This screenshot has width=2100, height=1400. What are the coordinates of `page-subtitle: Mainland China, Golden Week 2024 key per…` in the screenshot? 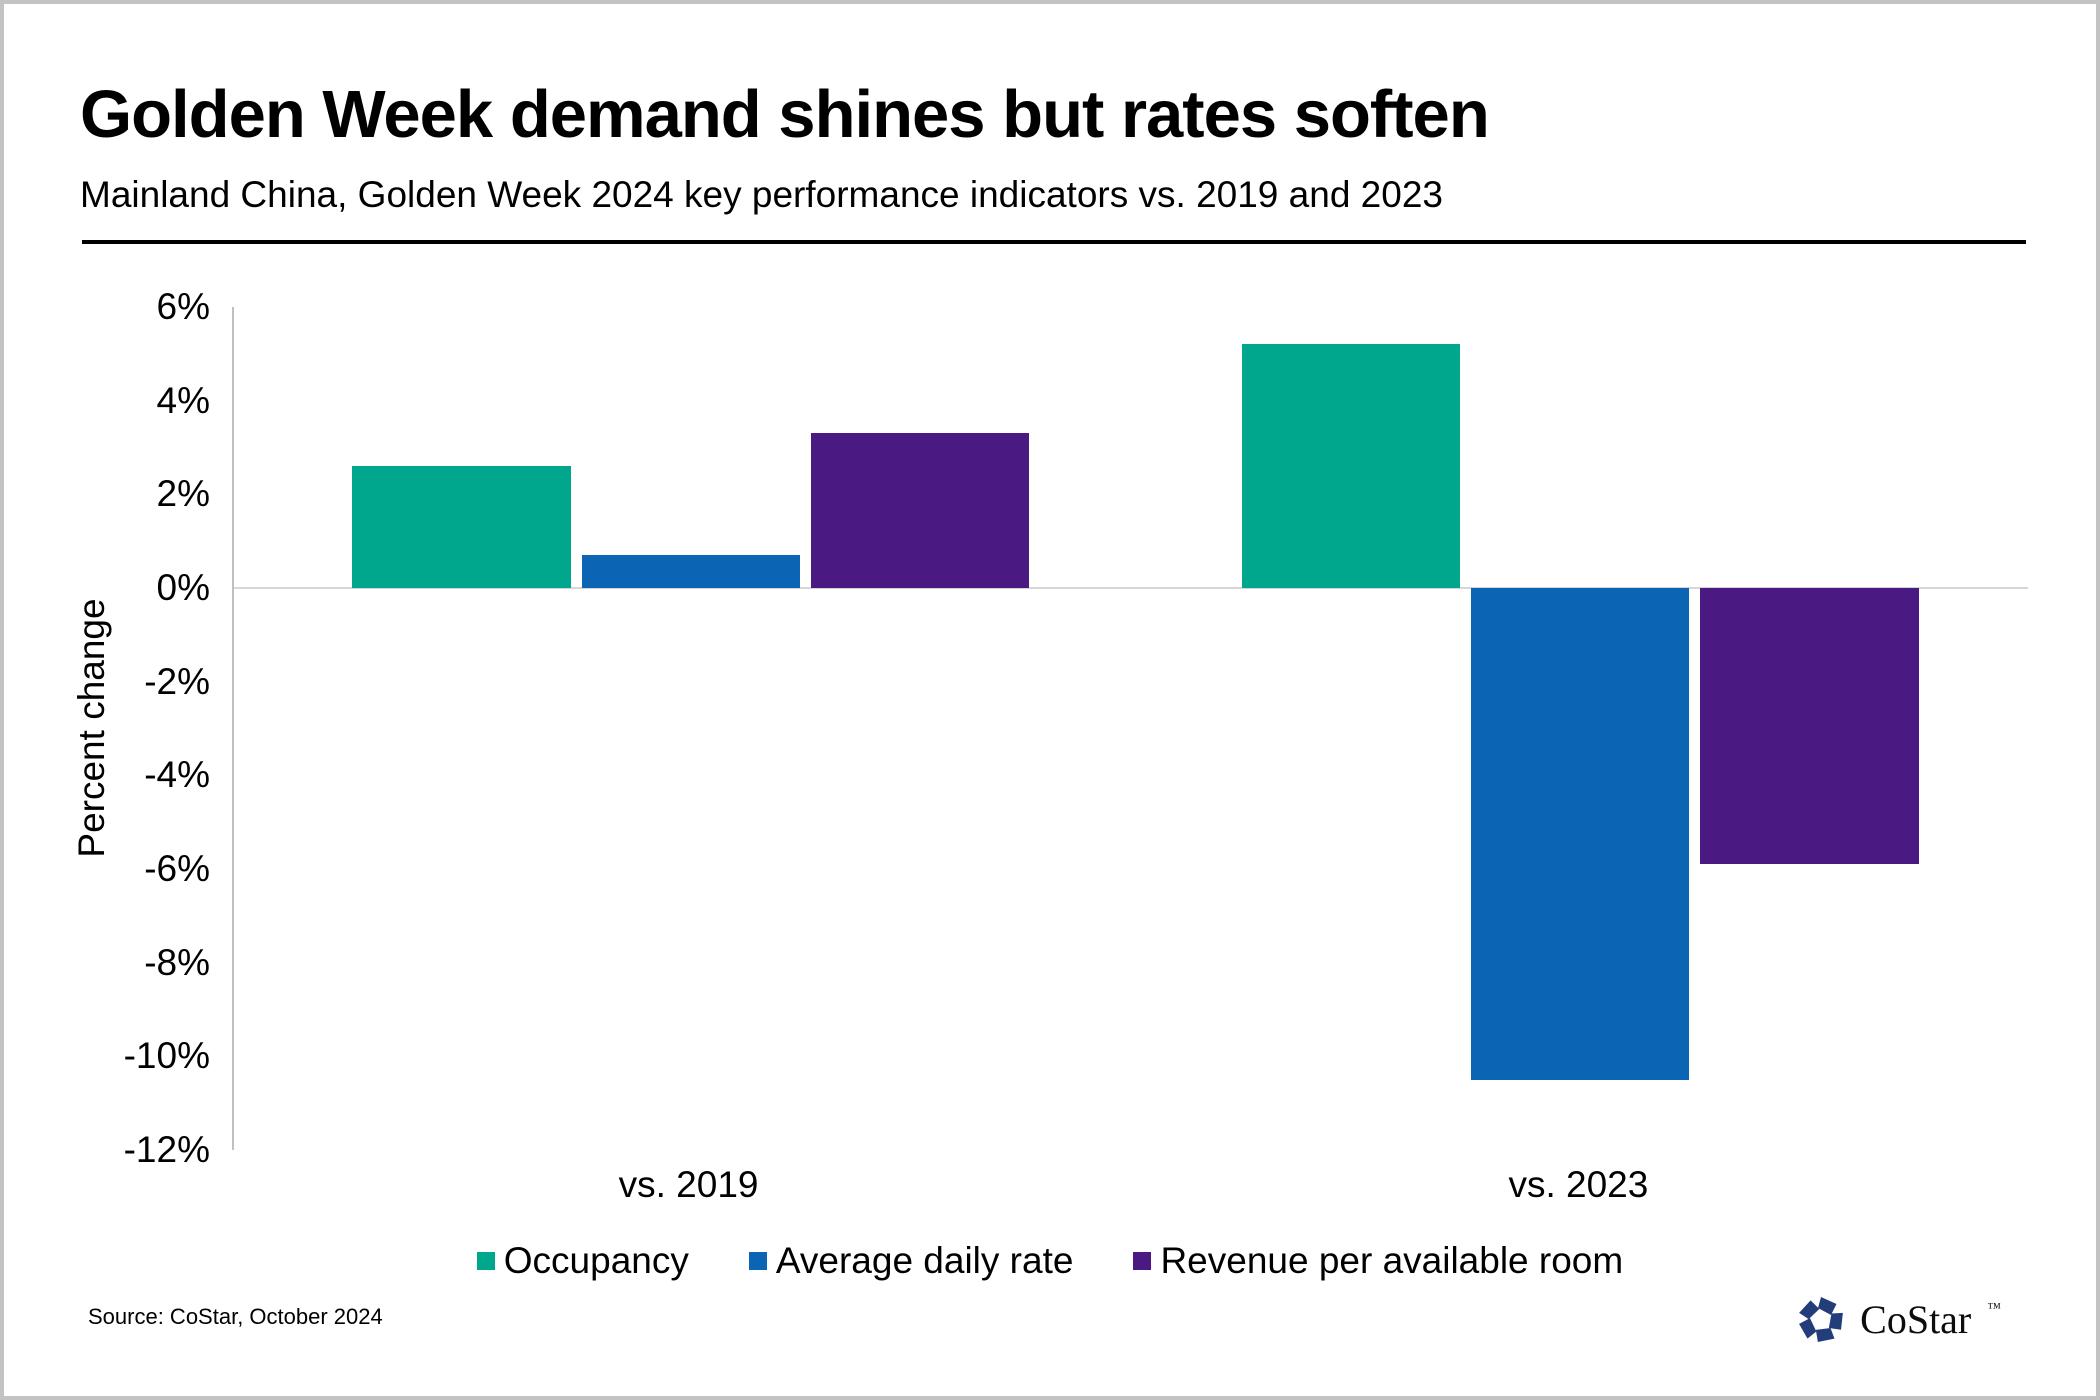 It's located at (761, 194).